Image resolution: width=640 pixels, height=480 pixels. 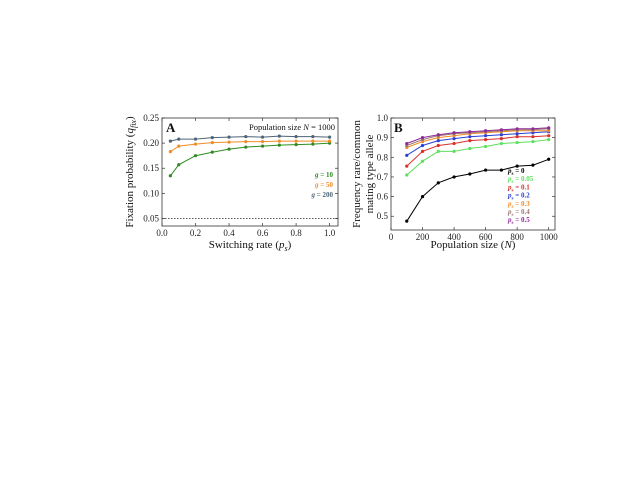 I want to click on legend-entry-2: ps = 0.1, so click(x=518, y=188).